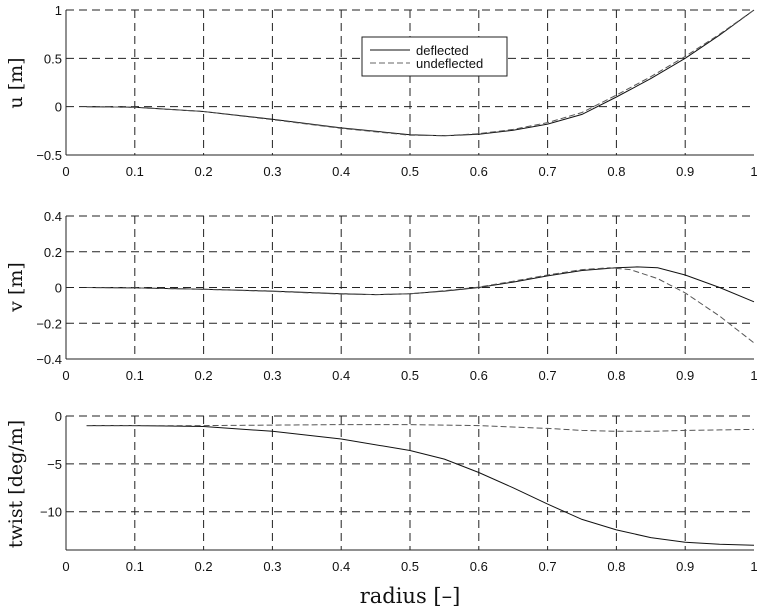  Describe the element at coordinates (53, 58) in the screenshot. I see `y-tick-label: 0.5` at that location.